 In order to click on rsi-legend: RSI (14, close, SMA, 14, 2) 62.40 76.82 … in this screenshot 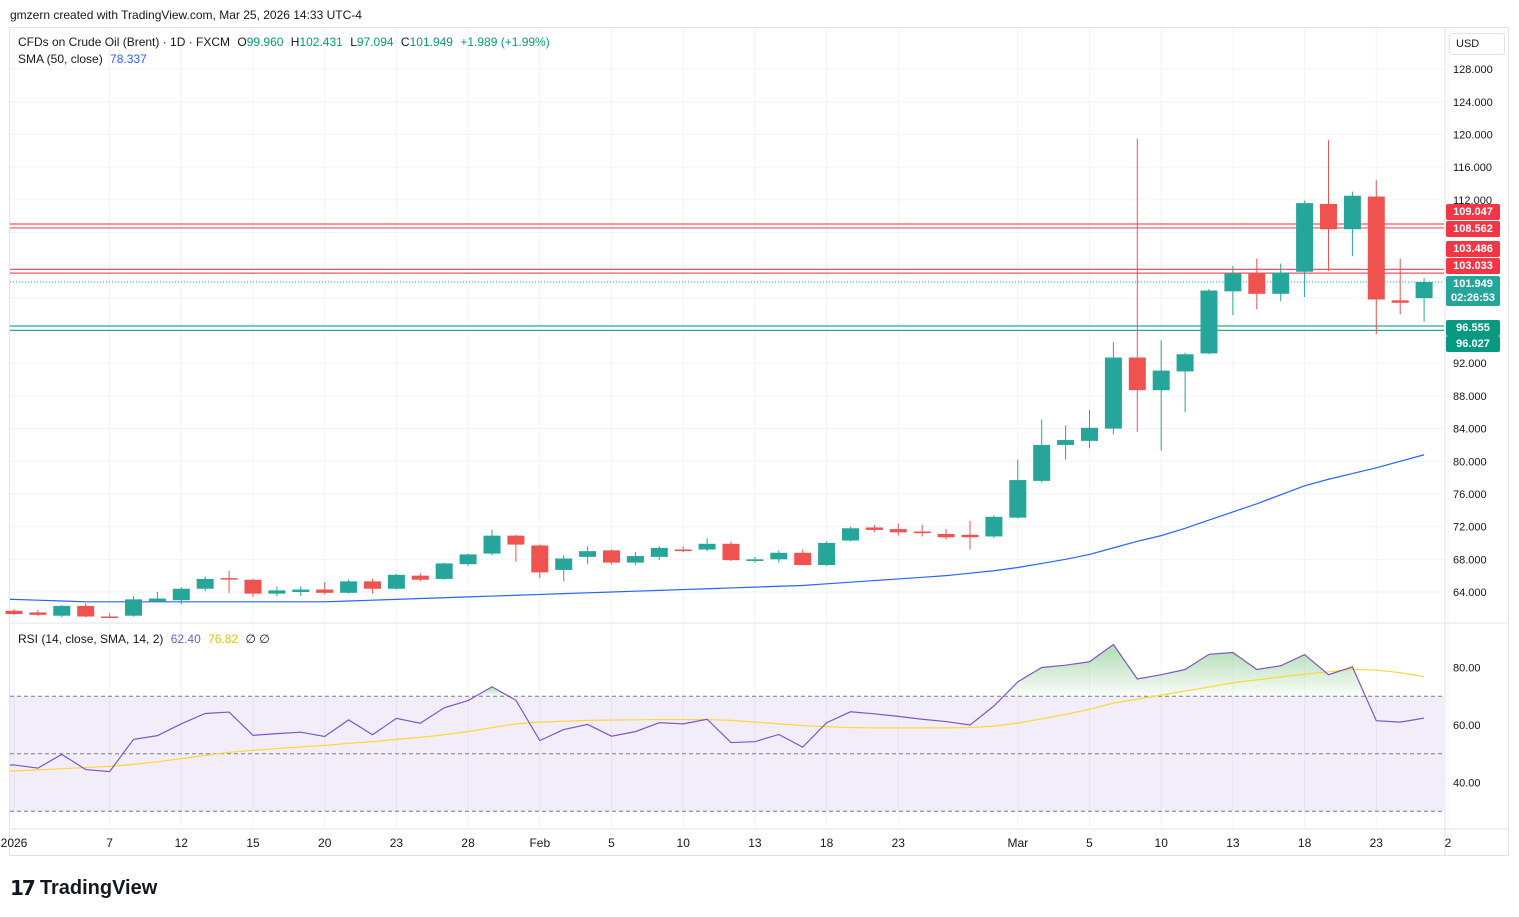, I will do `click(146, 639)`.